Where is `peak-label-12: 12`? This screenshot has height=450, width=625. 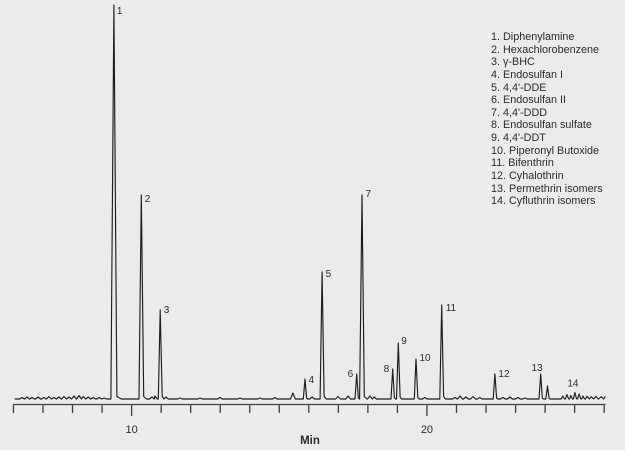 peak-label-12: 12 is located at coordinates (504, 374).